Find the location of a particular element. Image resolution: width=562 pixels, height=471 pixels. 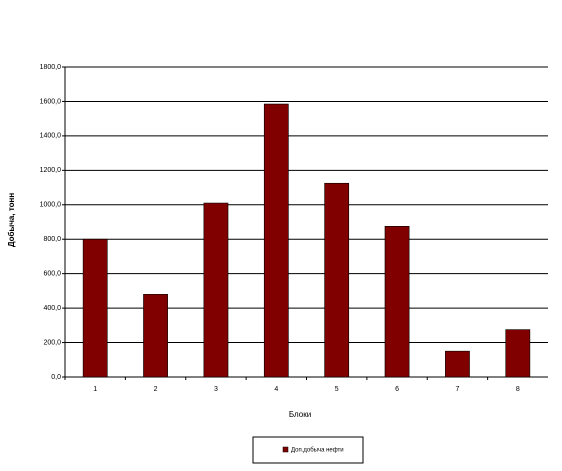

x-axis-title: Блоки is located at coordinates (300, 414).